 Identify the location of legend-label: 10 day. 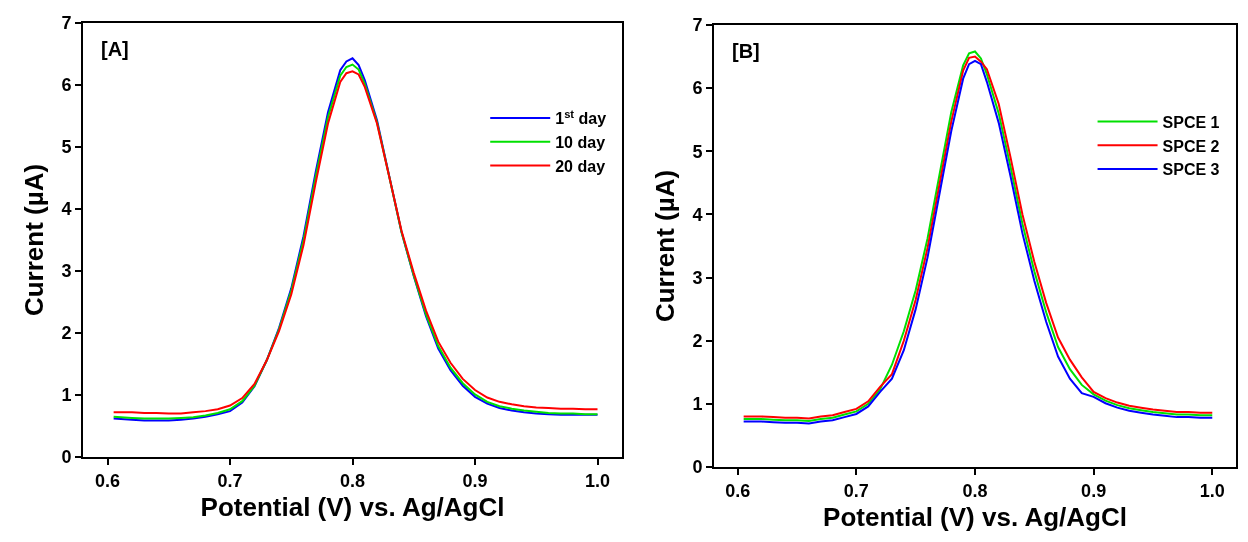
(580, 143).